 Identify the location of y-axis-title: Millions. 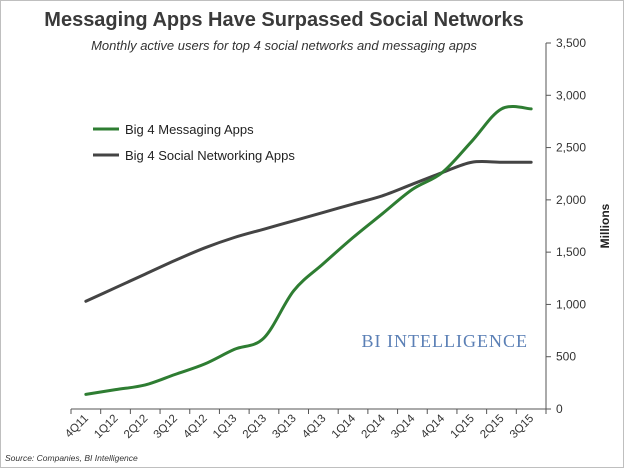
(605, 225).